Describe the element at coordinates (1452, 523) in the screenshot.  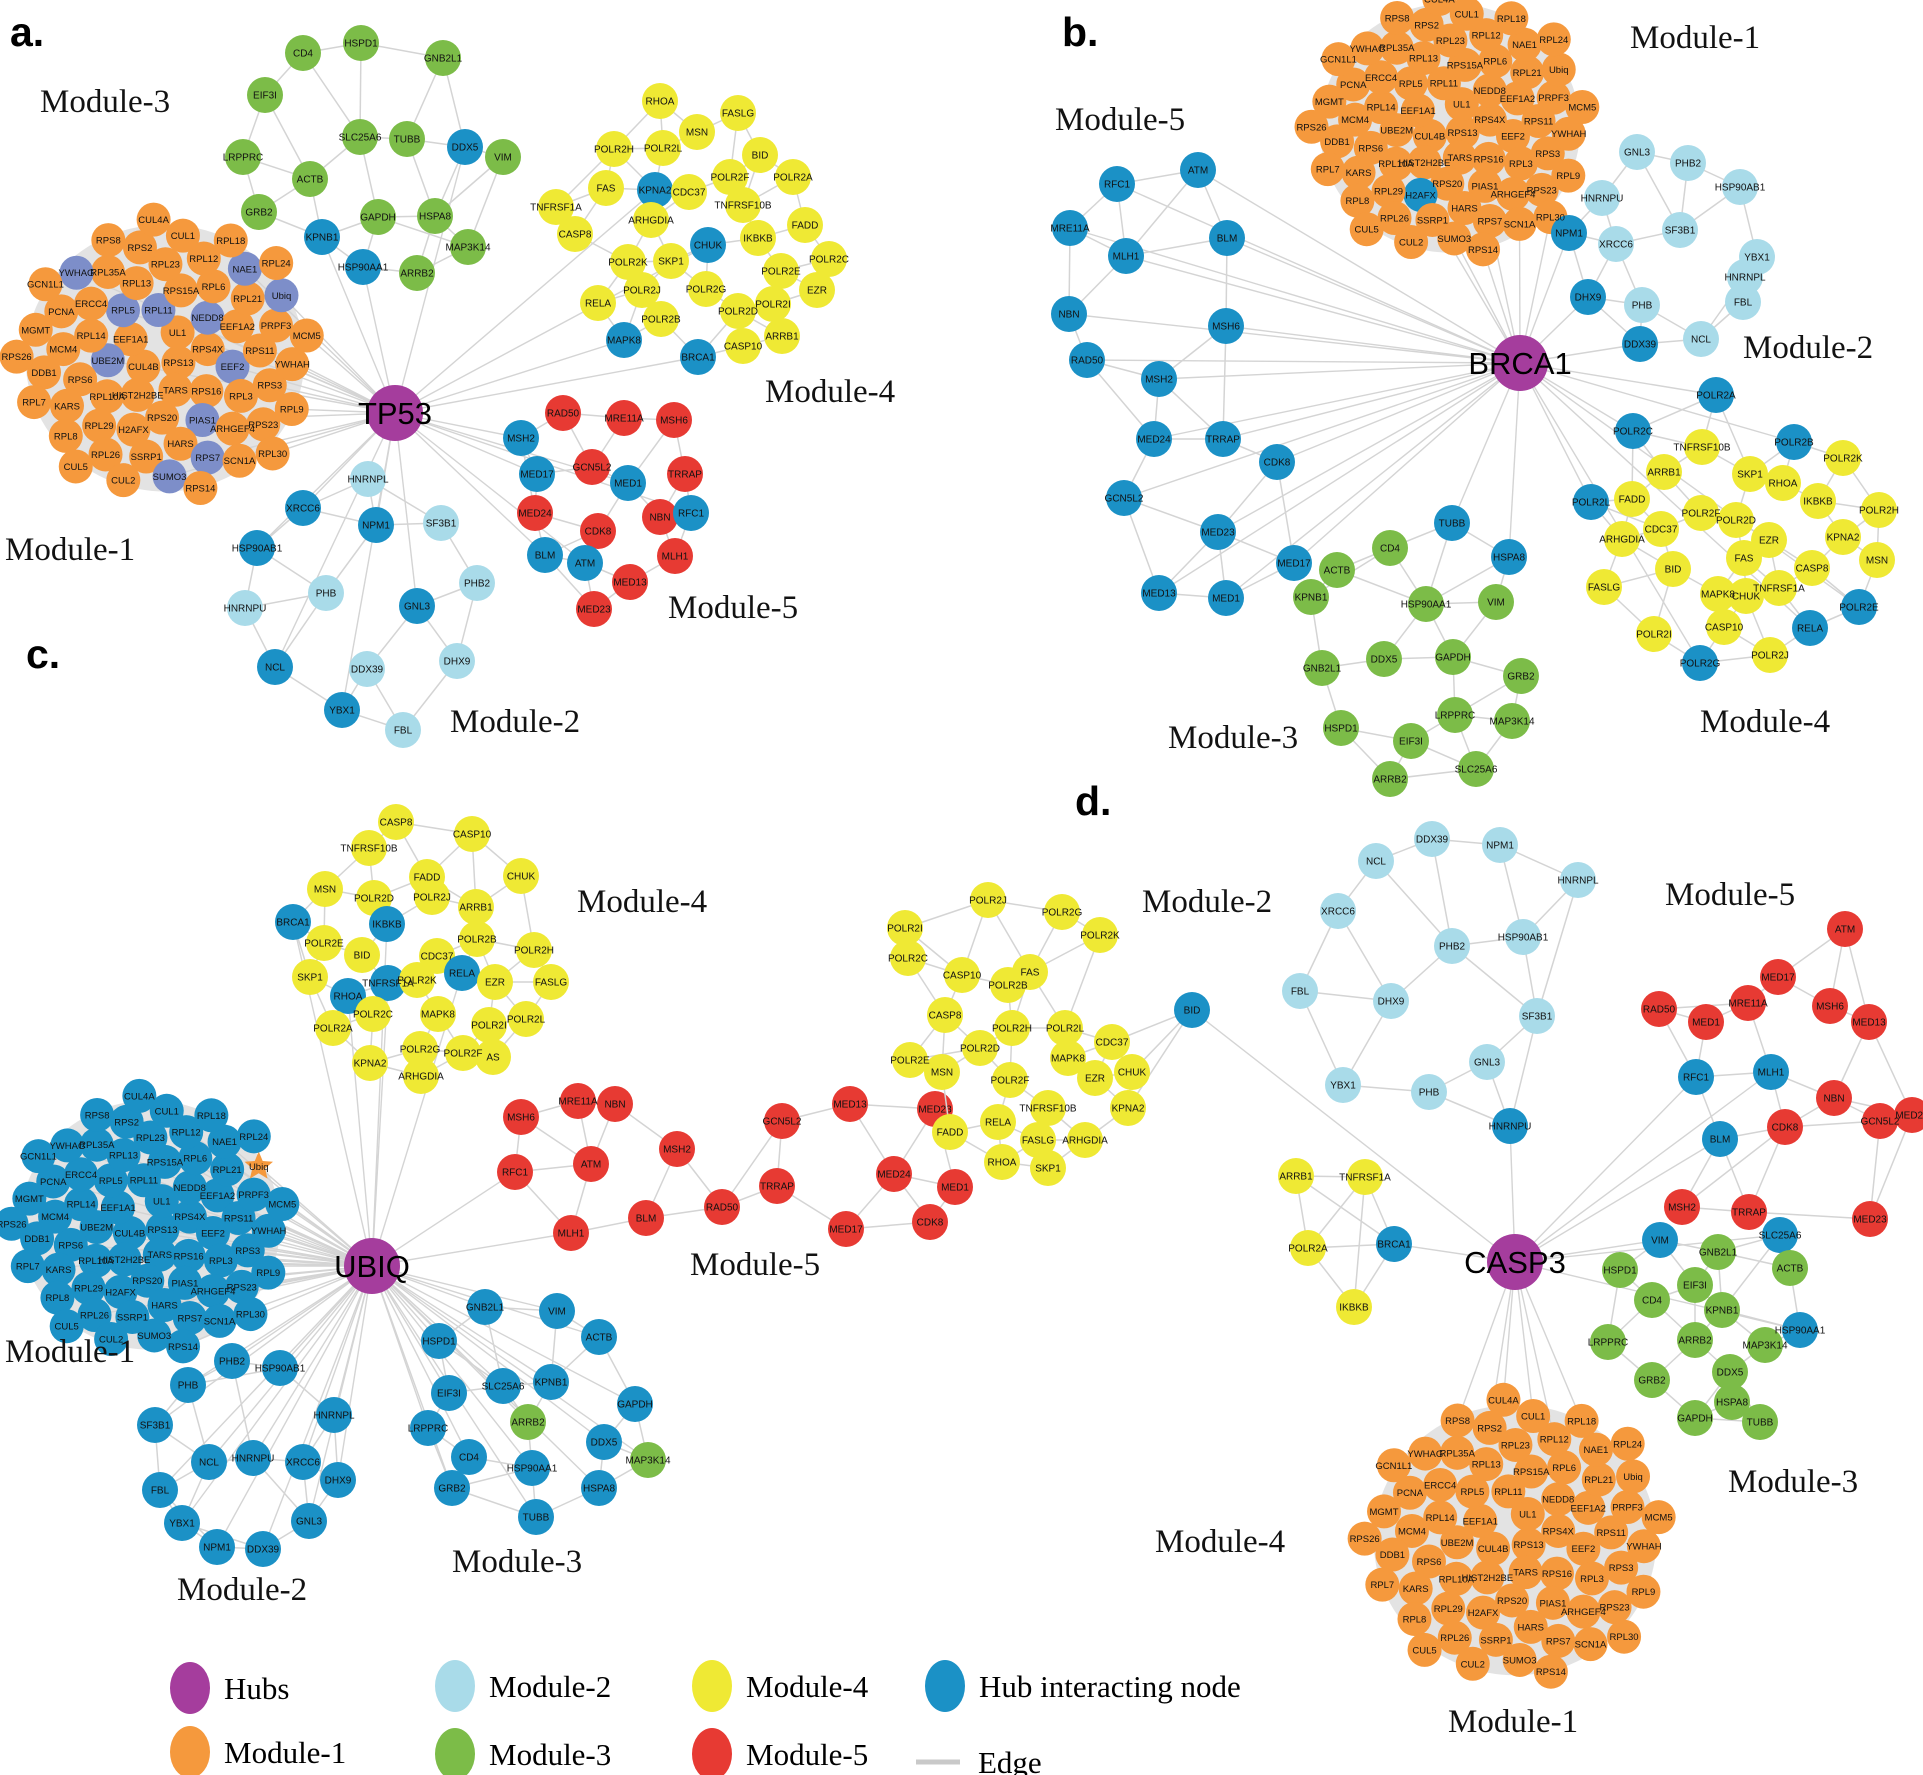
I see `node-TUBB` at that location.